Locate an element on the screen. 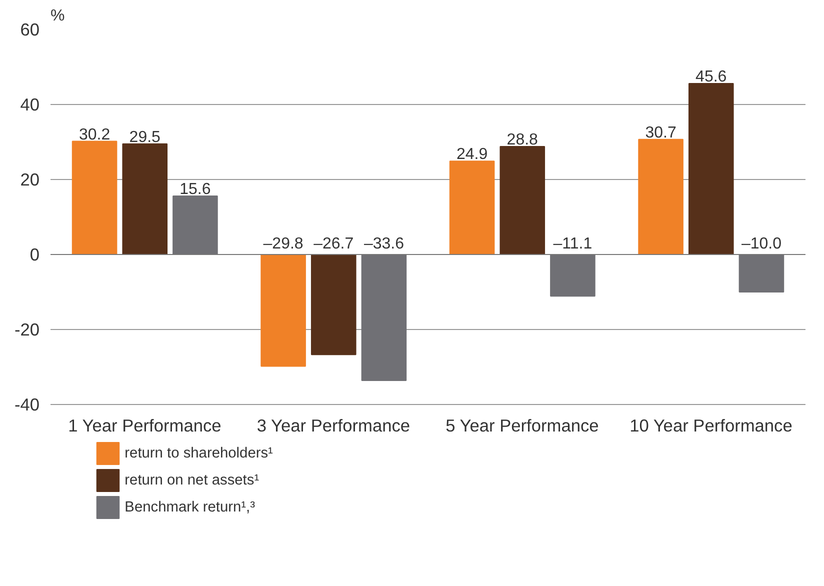 The width and height of the screenshot is (824, 586). data-label: 24.9 is located at coordinates (472, 155).